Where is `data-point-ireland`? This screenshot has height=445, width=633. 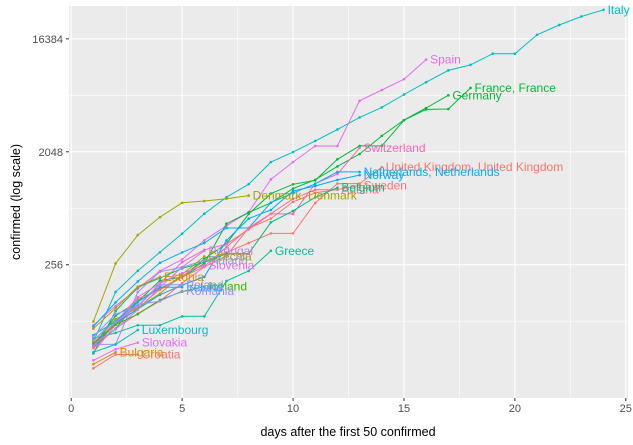 data-point-ireland is located at coordinates (138, 302).